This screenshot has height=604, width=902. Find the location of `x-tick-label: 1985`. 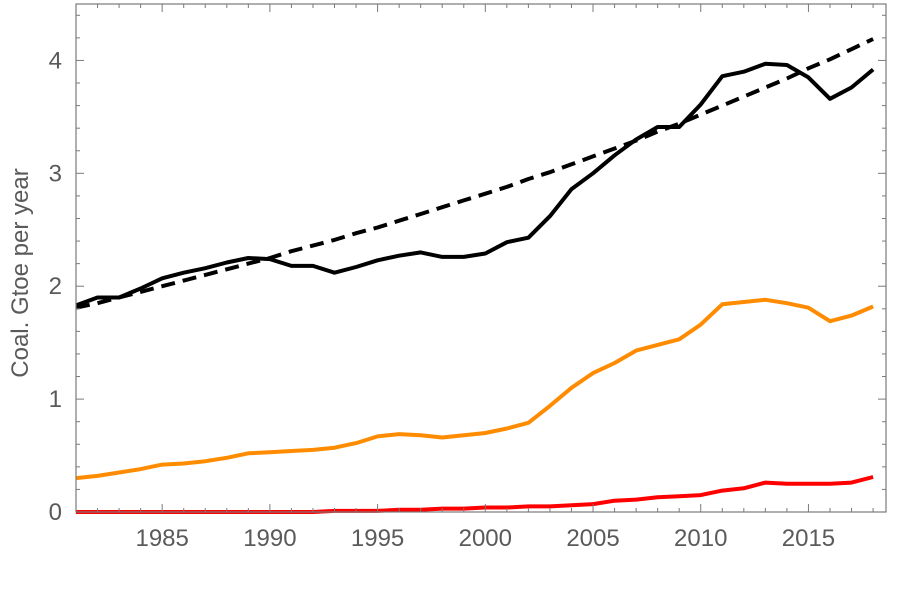

x-tick-label: 1985 is located at coordinates (161, 538).